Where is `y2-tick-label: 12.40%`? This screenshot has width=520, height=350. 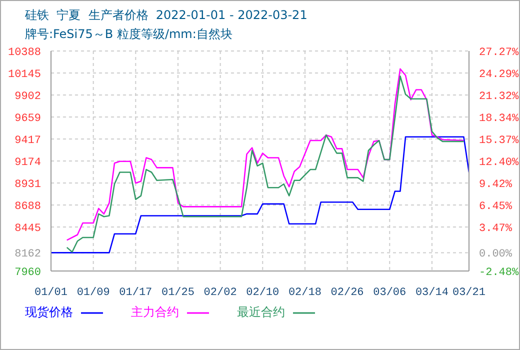
y2-tick-label: 12.40% is located at coordinates (499, 162).